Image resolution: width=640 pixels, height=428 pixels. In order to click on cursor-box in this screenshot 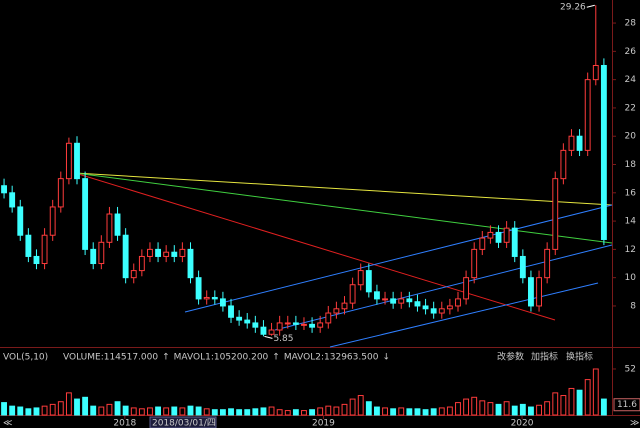, I will do `click(183, 422)`.